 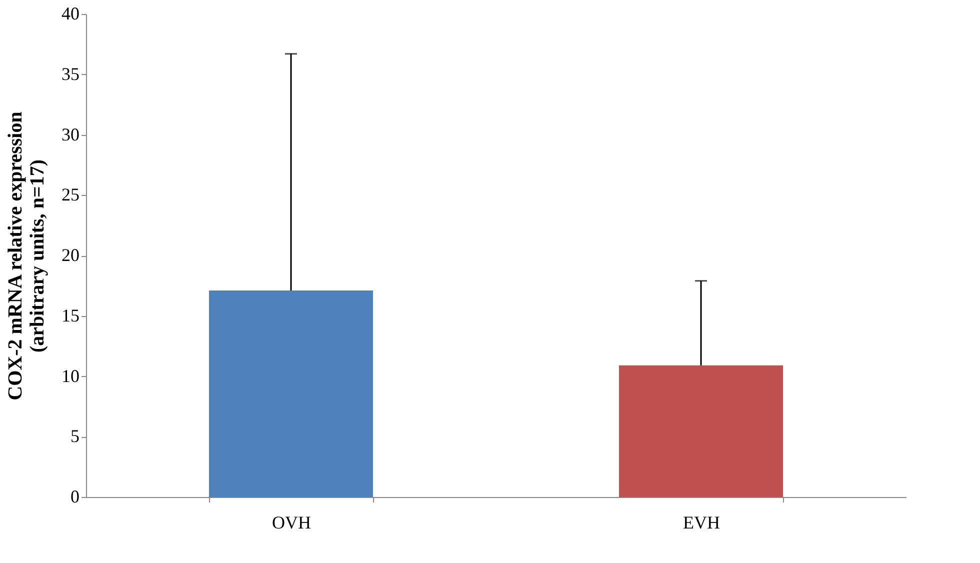 What do you see at coordinates (71, 74) in the screenshot?
I see `y-tick-label: 35` at bounding box center [71, 74].